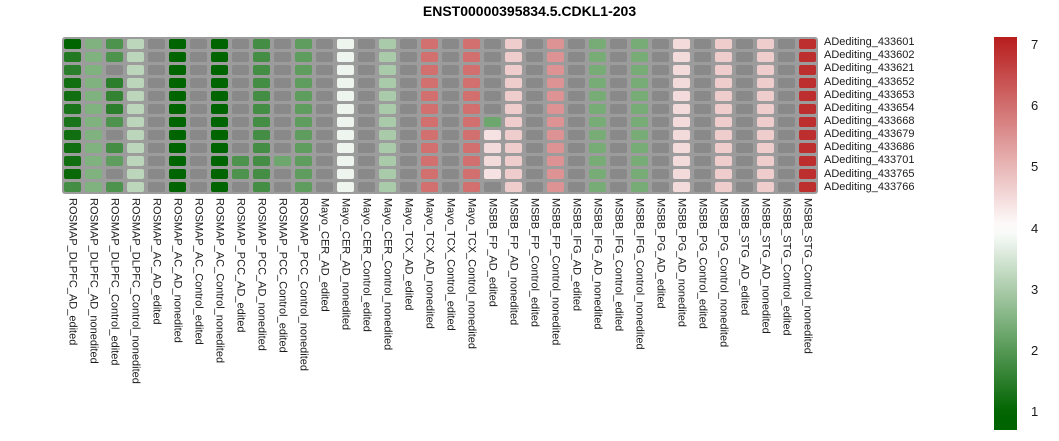  I want to click on row-label: ADediting_433601, so click(869, 42).